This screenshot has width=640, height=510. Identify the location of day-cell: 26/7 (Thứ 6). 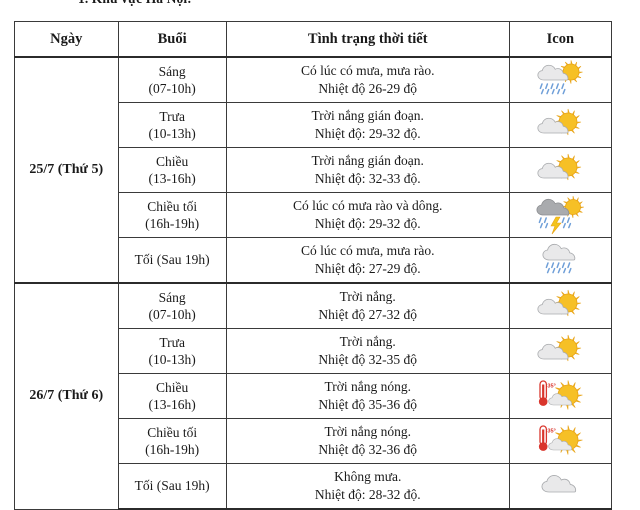
(66, 396).